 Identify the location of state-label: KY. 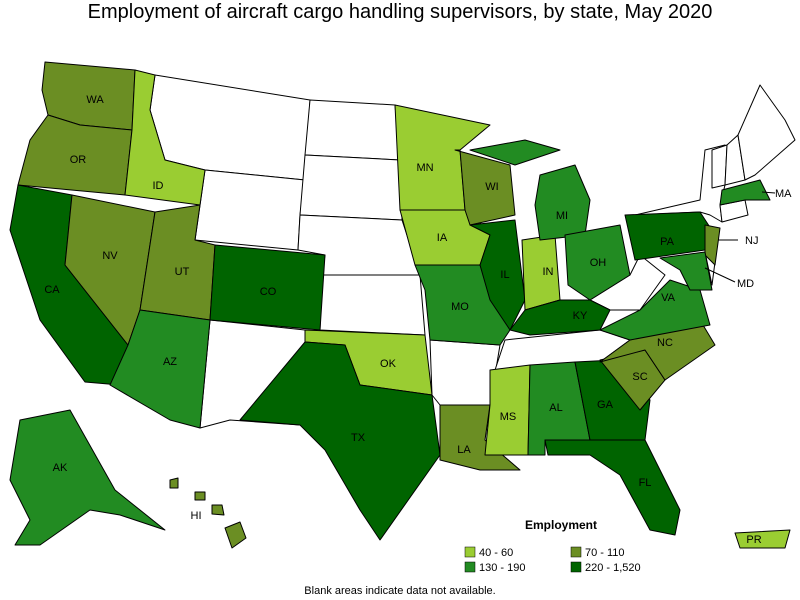
(580, 316).